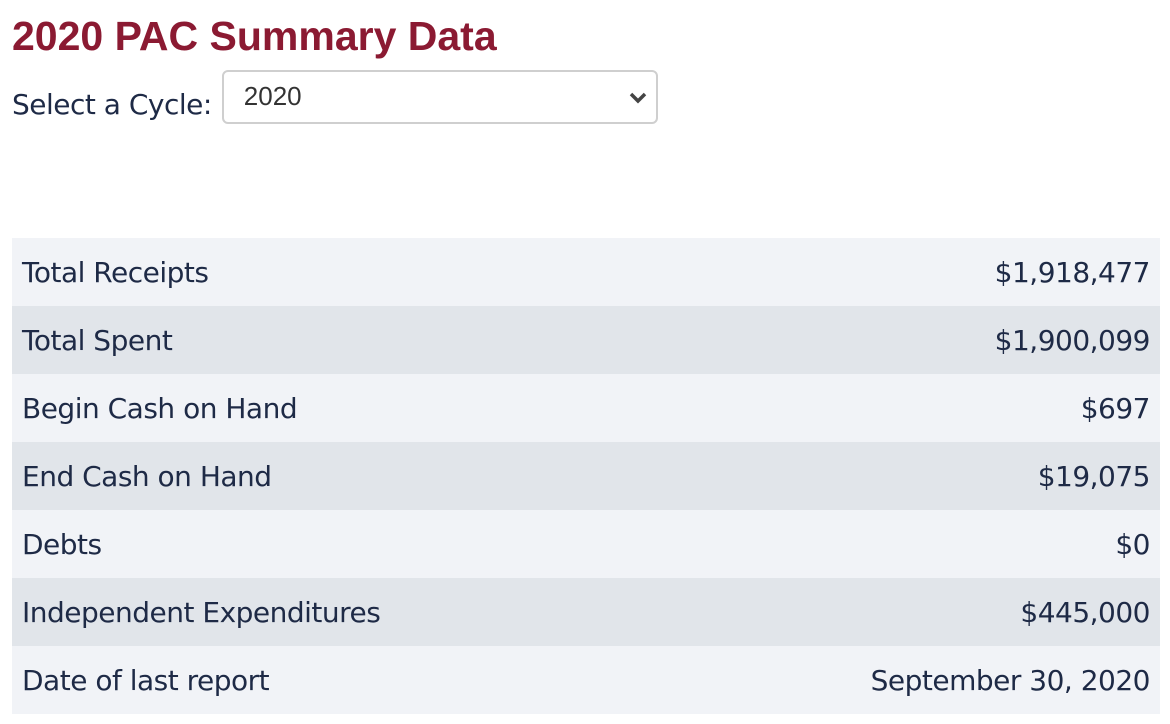 The width and height of the screenshot is (1170, 724). I want to click on row-value: $697, so click(1115, 408).